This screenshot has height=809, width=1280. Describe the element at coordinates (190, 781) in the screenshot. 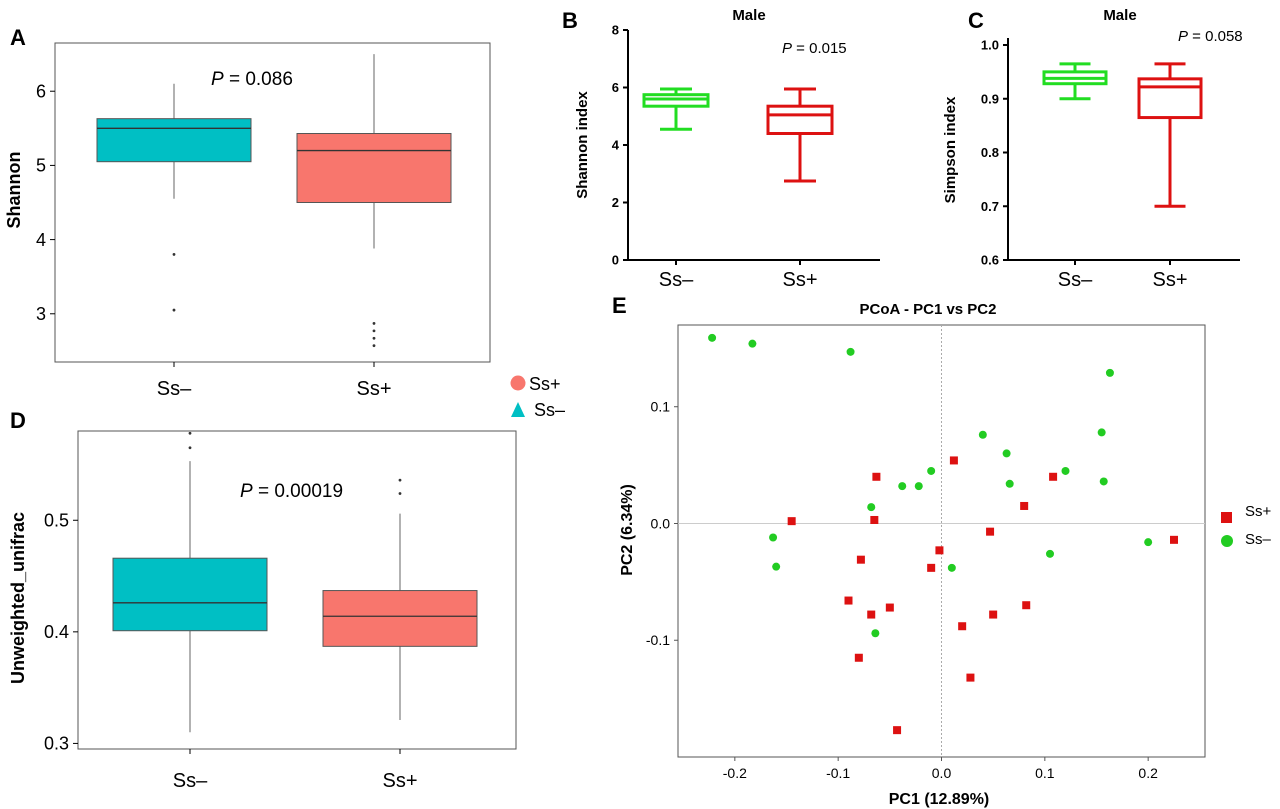

I see `x-tick-label-d-1: Ss–` at that location.